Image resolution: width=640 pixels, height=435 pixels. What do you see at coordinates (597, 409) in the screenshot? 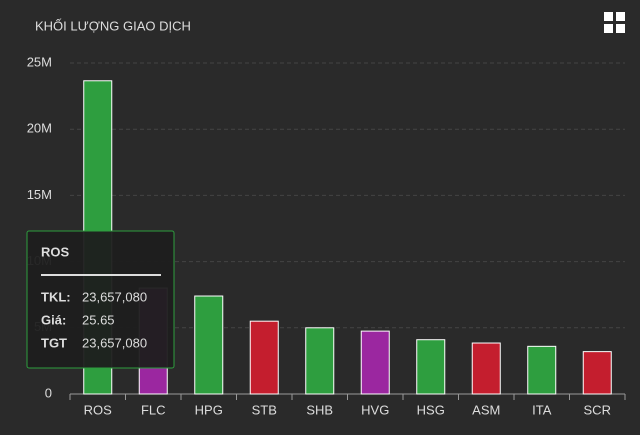
I see `x-tick-label: SCR` at bounding box center [597, 409].